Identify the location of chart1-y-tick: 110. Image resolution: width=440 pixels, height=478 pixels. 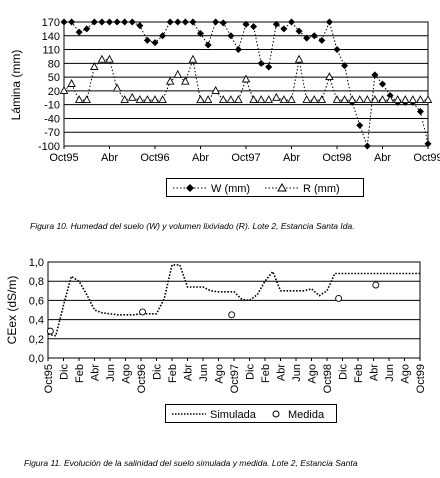
(51, 51).